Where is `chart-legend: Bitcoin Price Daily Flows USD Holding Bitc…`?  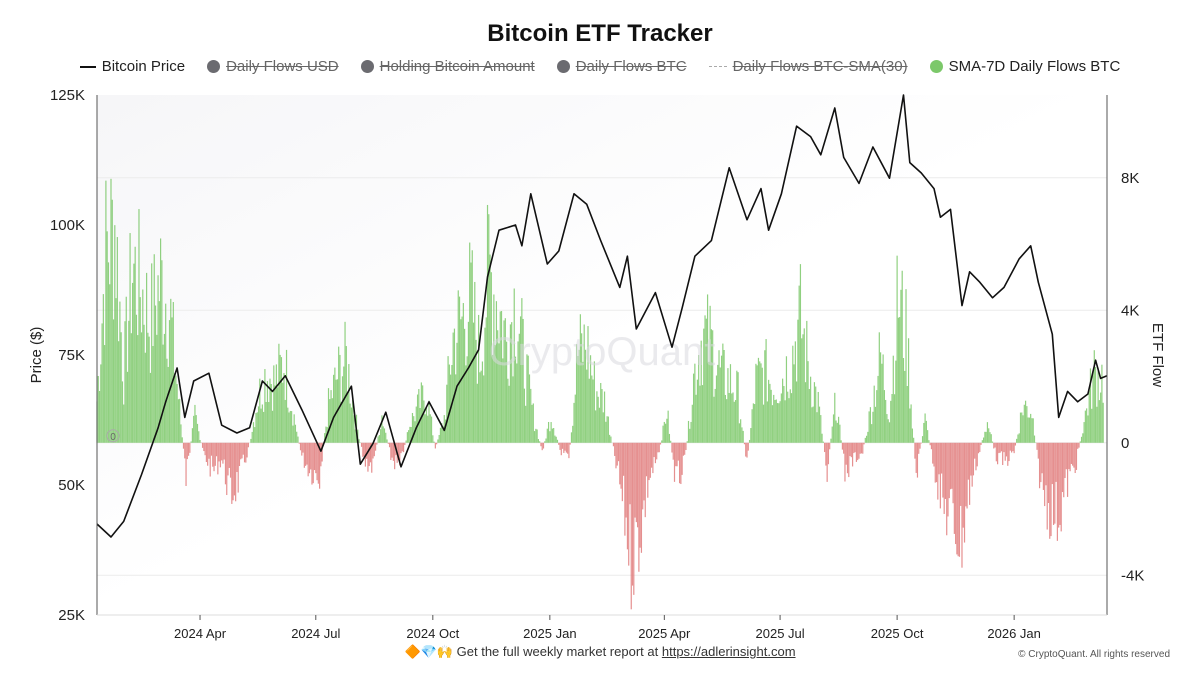
chart-legend: Bitcoin Price Daily Flows USD Holding Bitc… is located at coordinates (600, 66).